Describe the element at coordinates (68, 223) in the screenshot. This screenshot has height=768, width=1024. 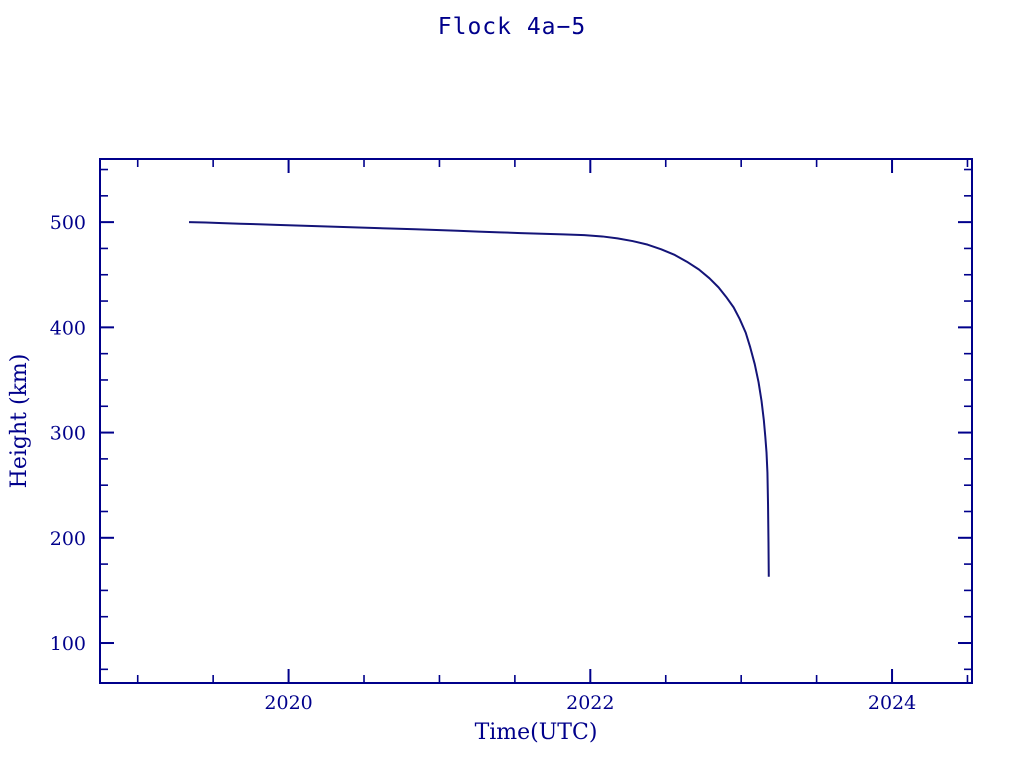
I see `y-tick-label: 500` at that location.